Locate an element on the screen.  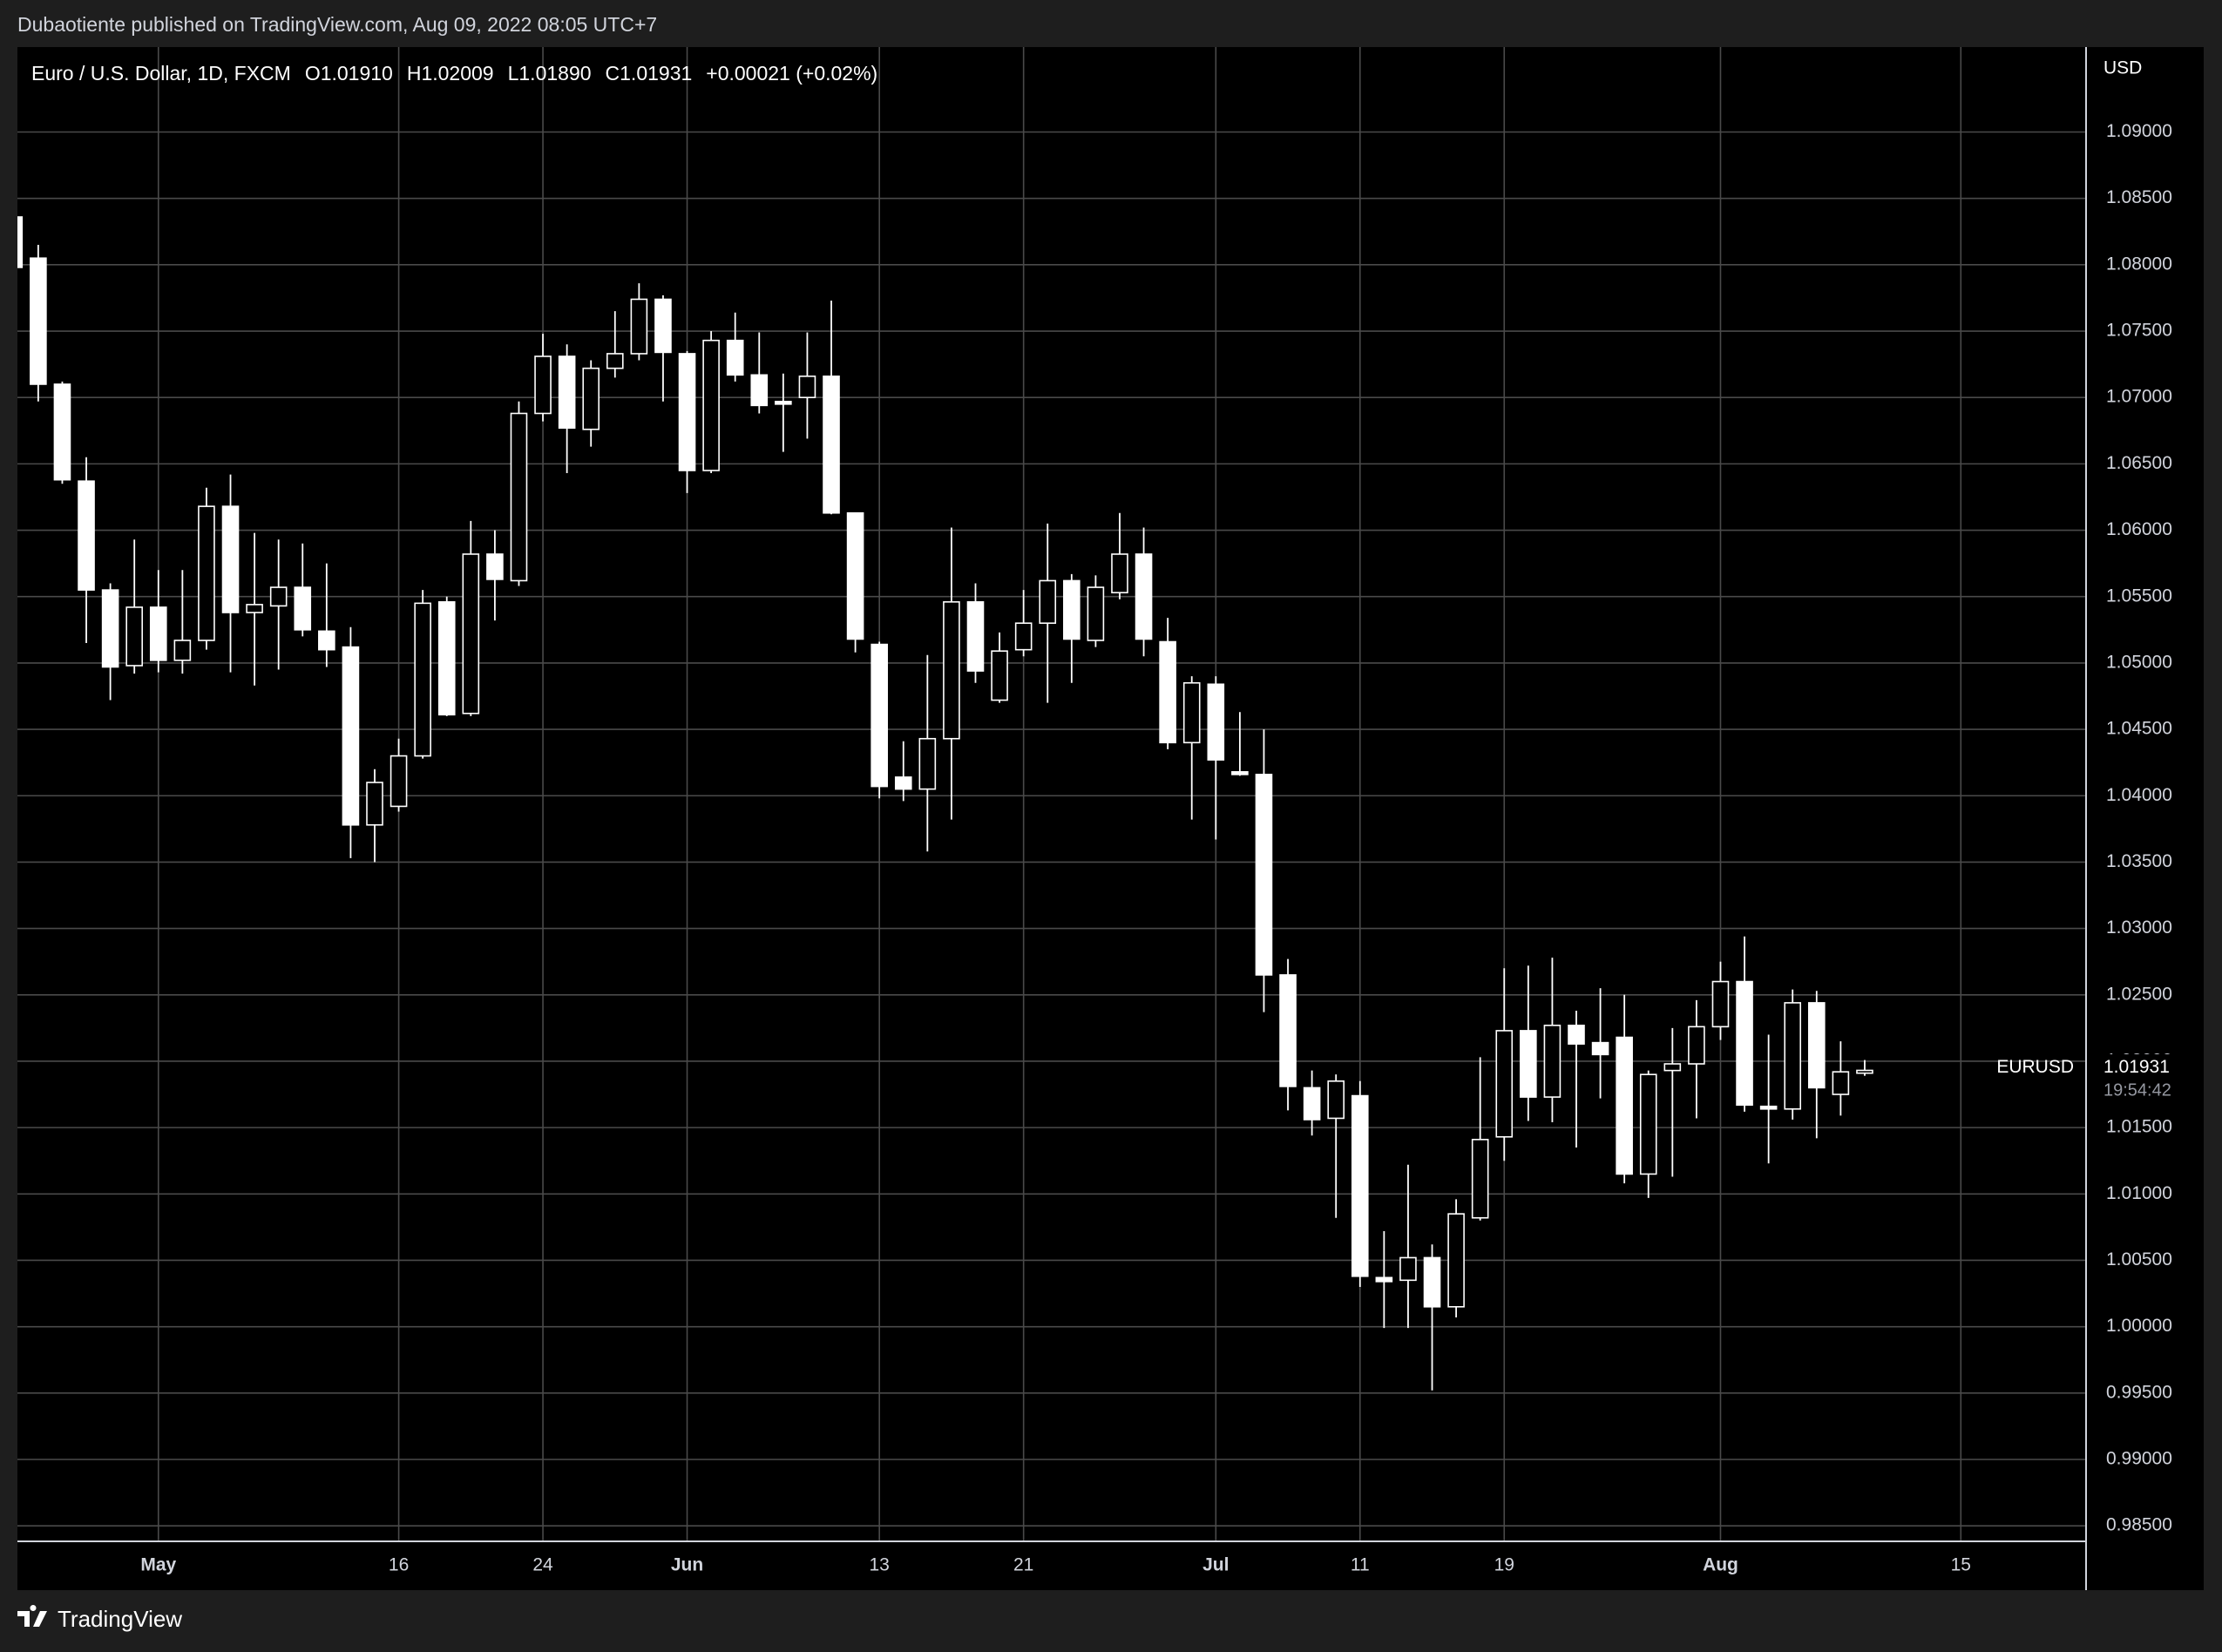
y-tick-label: 1.04000 is located at coordinates (2139, 795).